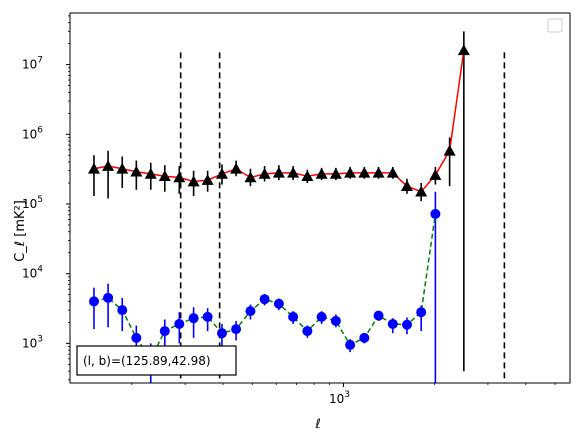  Describe the element at coordinates (317, 424) in the screenshot. I see `x-axis-label: ℓ` at that location.